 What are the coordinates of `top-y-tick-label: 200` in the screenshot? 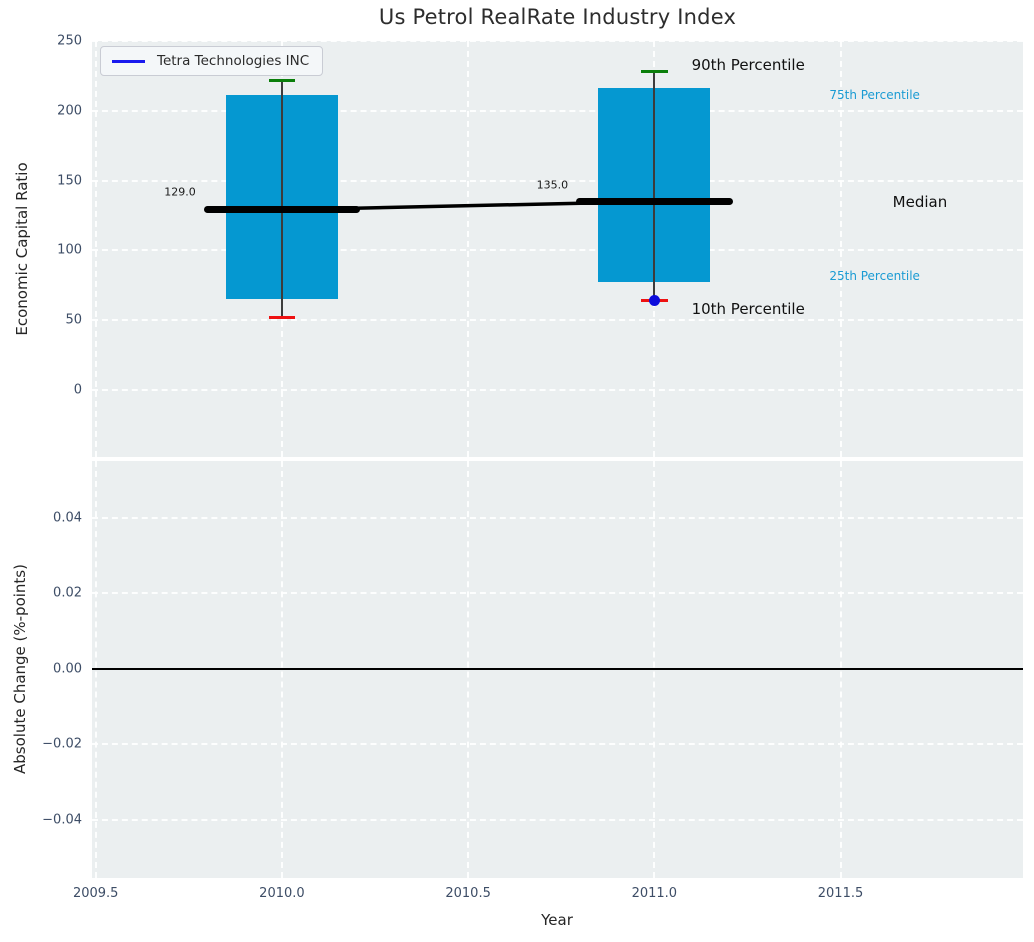 It's located at (69, 111).